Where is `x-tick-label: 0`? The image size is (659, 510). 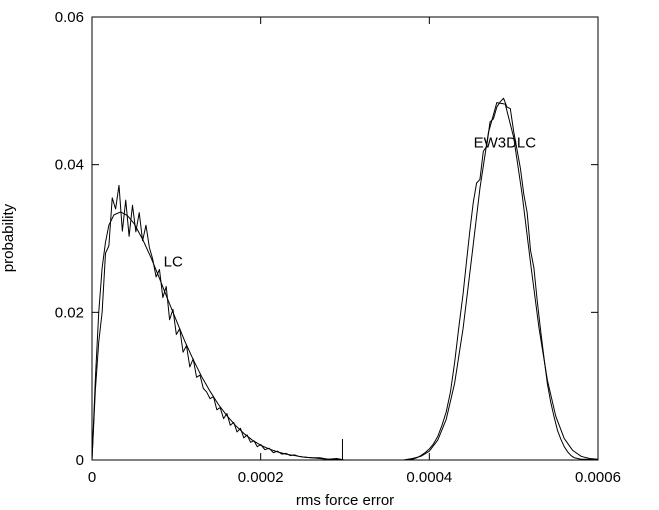 x-tick-label: 0 is located at coordinates (92, 477).